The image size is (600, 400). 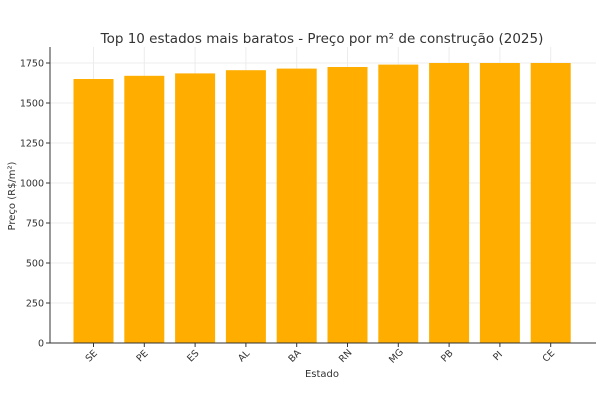 What do you see at coordinates (449, 203) in the screenshot?
I see `bar-pb` at bounding box center [449, 203].